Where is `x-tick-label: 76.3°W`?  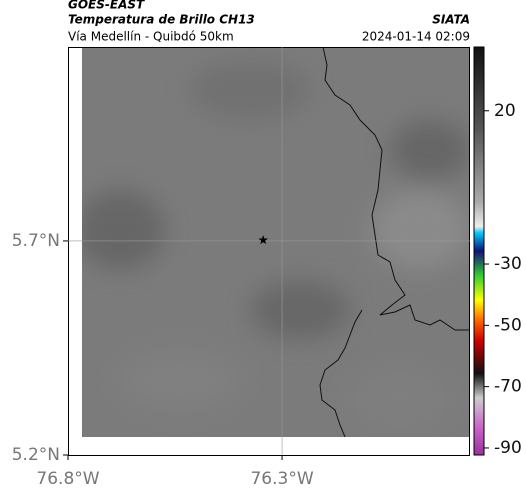 x-tick-label: 76.3°W is located at coordinates (281, 479).